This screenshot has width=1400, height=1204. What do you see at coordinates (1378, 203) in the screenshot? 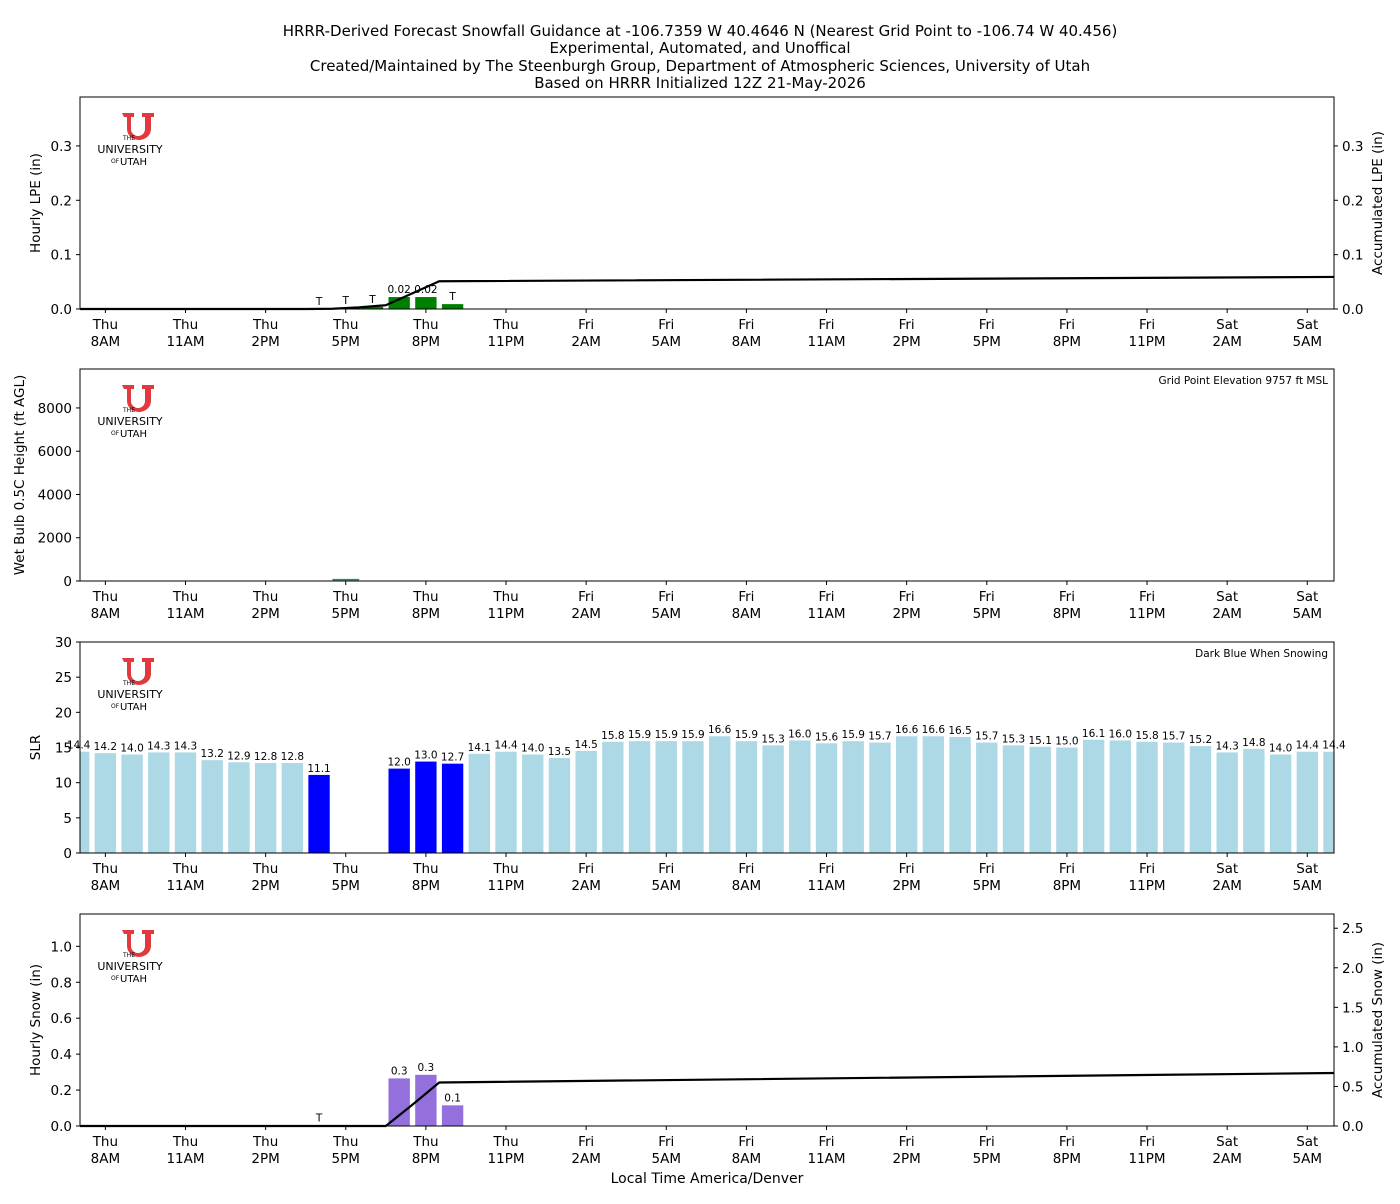
I see `right-y-axis-label: Accumulated LPE (in)` at bounding box center [1378, 203].